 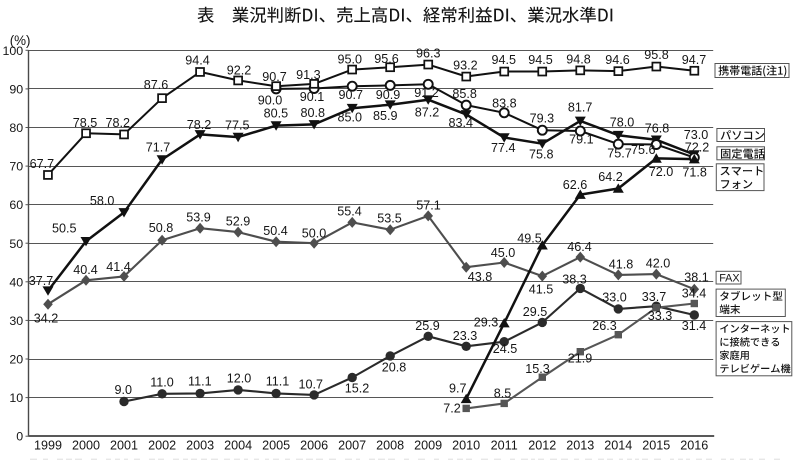 I want to click on svg-text: 38.3, so click(x=574, y=279).